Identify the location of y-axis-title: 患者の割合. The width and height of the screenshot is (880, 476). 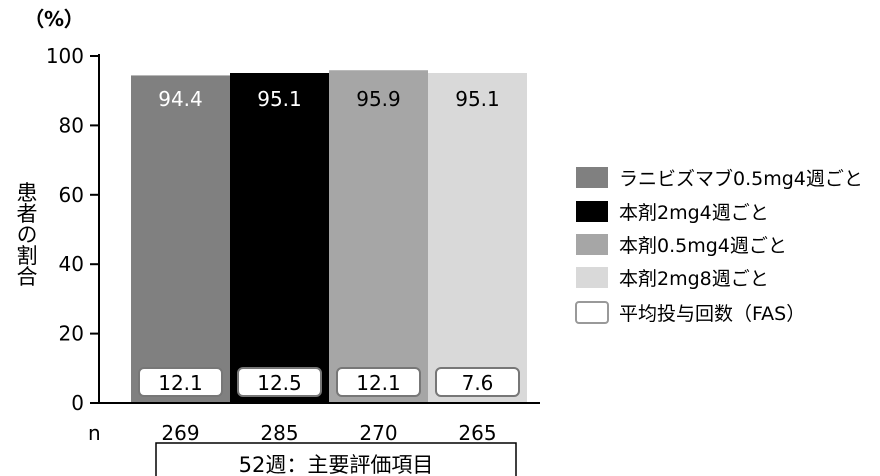
(26, 234).